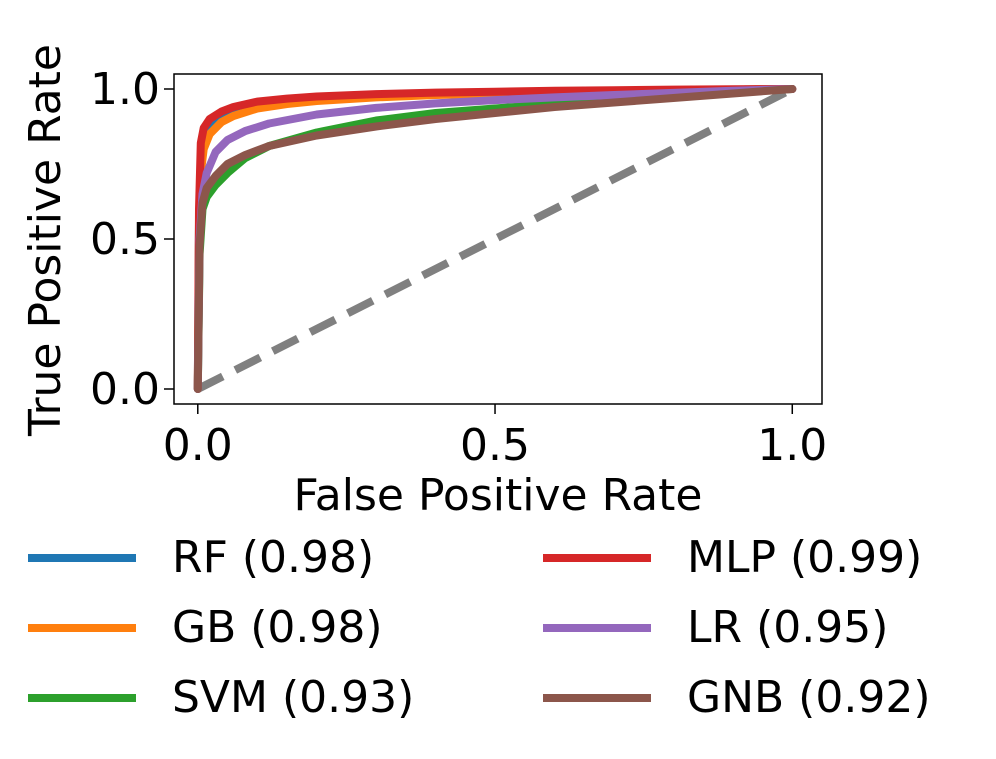  Describe the element at coordinates (498, 495) in the screenshot. I see `x-axis-label: False Positive Rate` at that location.